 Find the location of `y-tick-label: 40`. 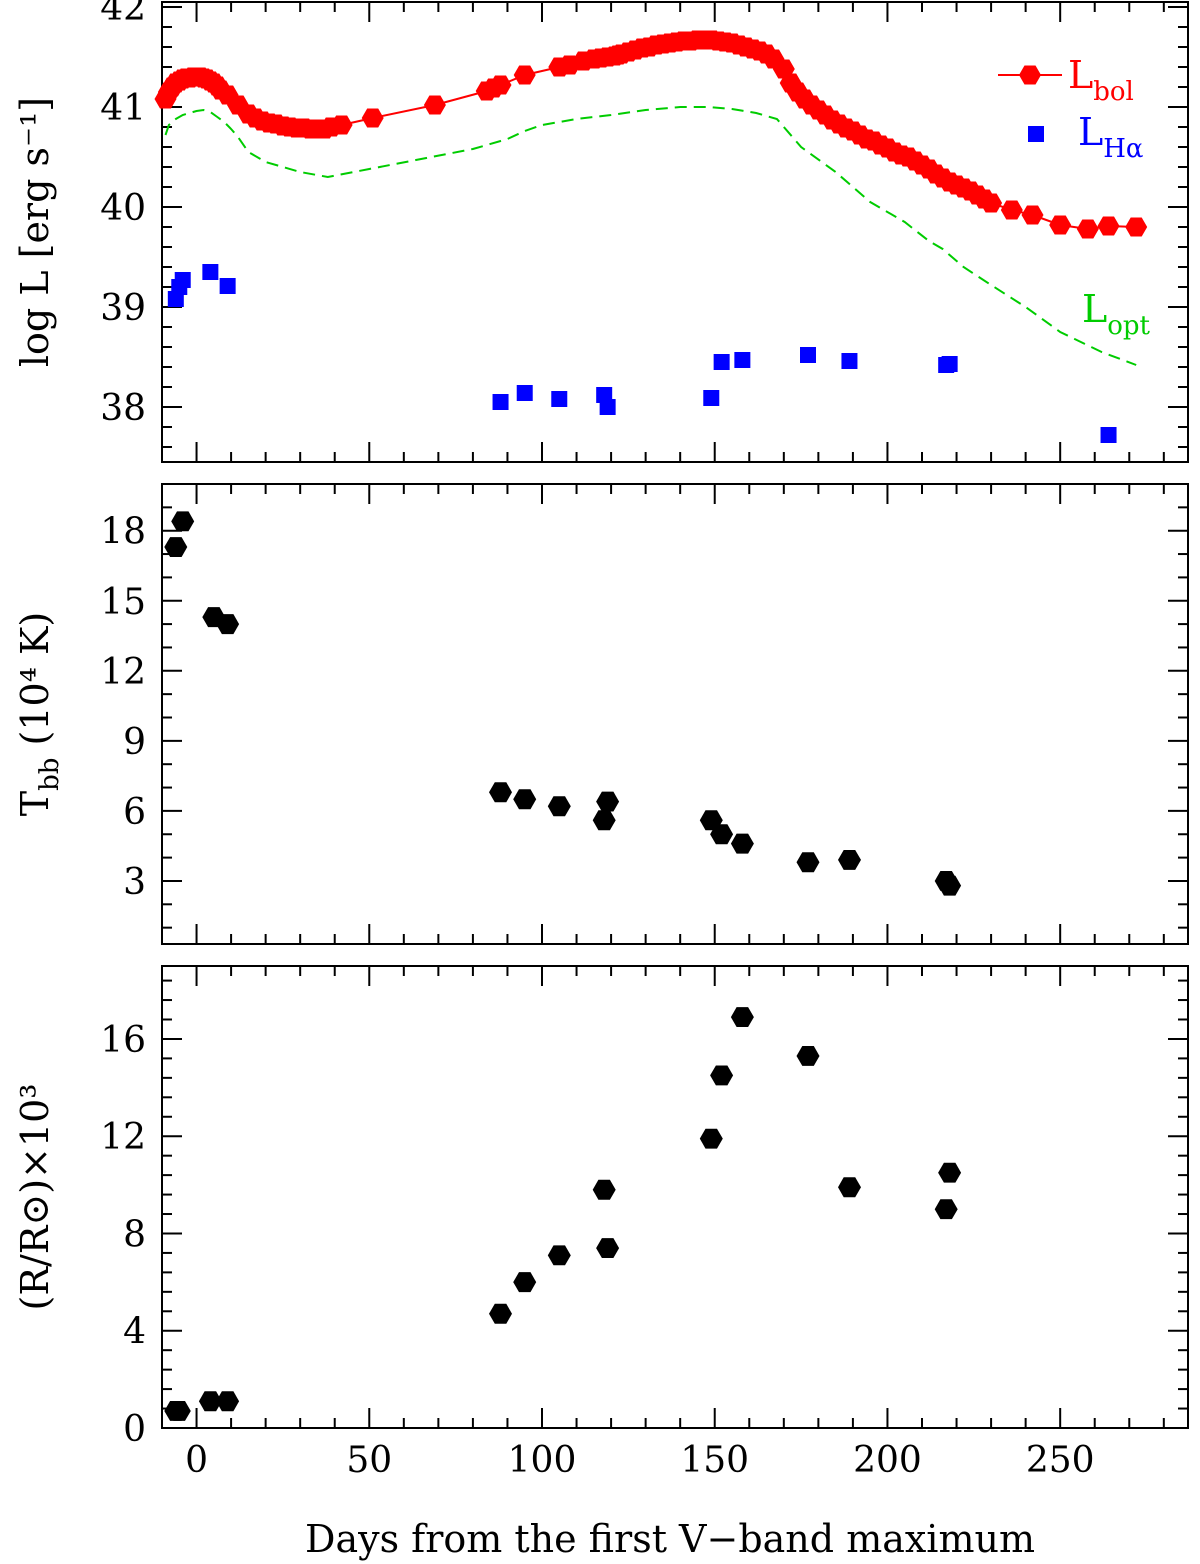

y-tick-label: 40 is located at coordinates (123, 208).